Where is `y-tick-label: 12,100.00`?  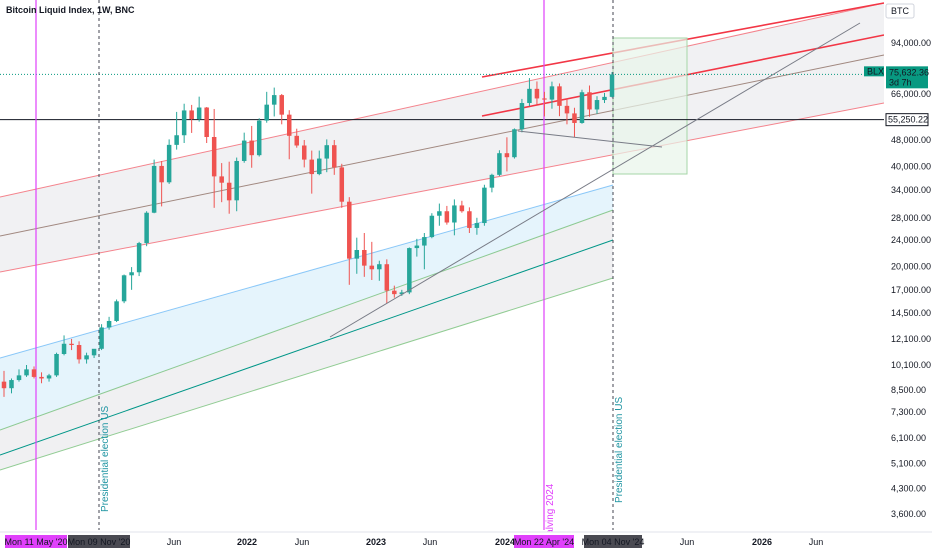 y-tick-label: 12,100.00 is located at coordinates (911, 339).